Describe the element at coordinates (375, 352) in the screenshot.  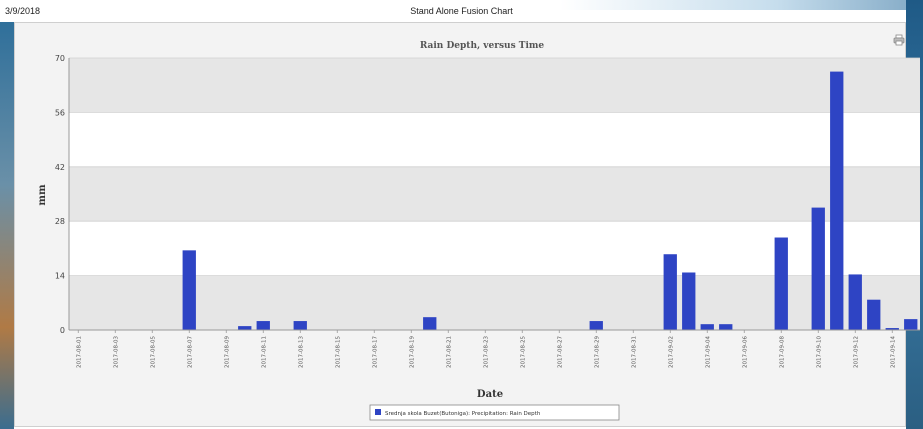
I see `x-tick-label: 2017-08-17` at that location.